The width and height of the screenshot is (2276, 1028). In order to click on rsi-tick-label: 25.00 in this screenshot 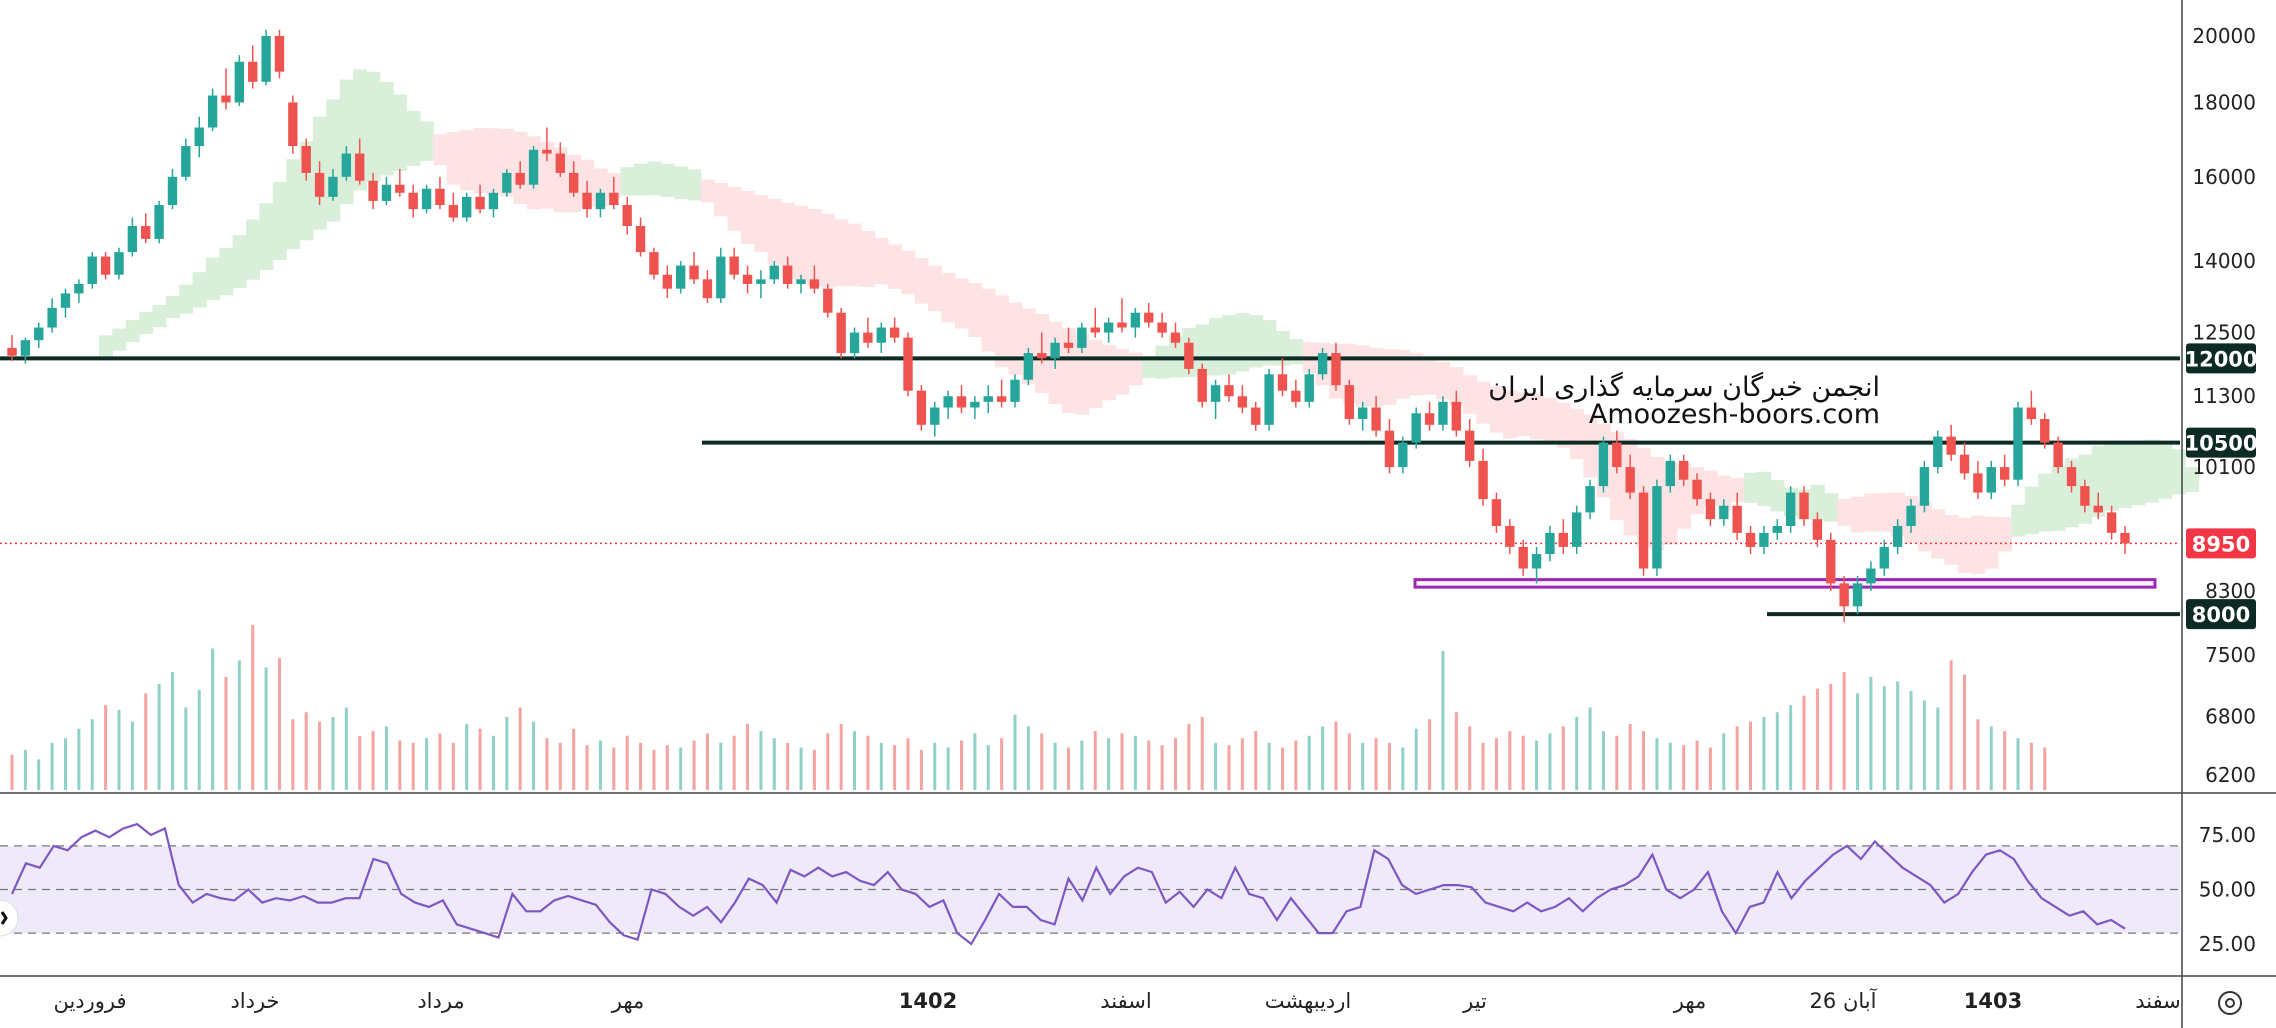, I will do `click(2227, 944)`.